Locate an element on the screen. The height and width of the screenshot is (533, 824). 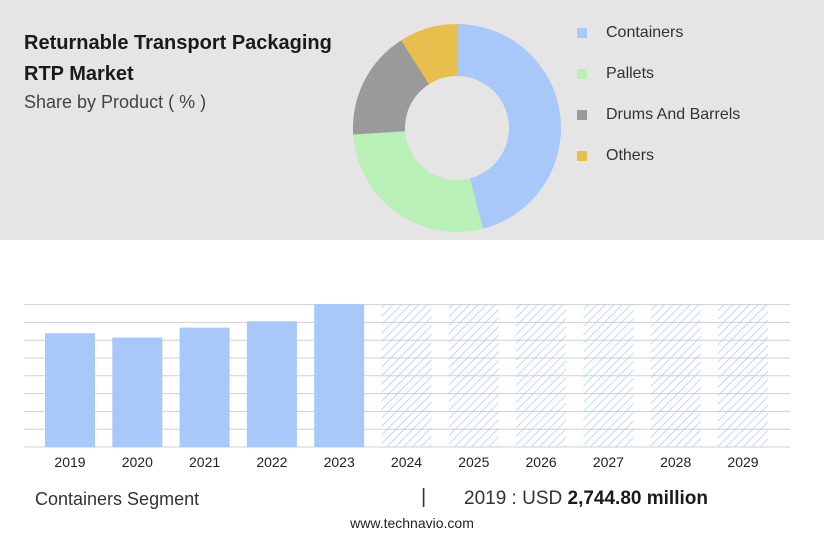
forecast-bar-2028 is located at coordinates (675, 375).